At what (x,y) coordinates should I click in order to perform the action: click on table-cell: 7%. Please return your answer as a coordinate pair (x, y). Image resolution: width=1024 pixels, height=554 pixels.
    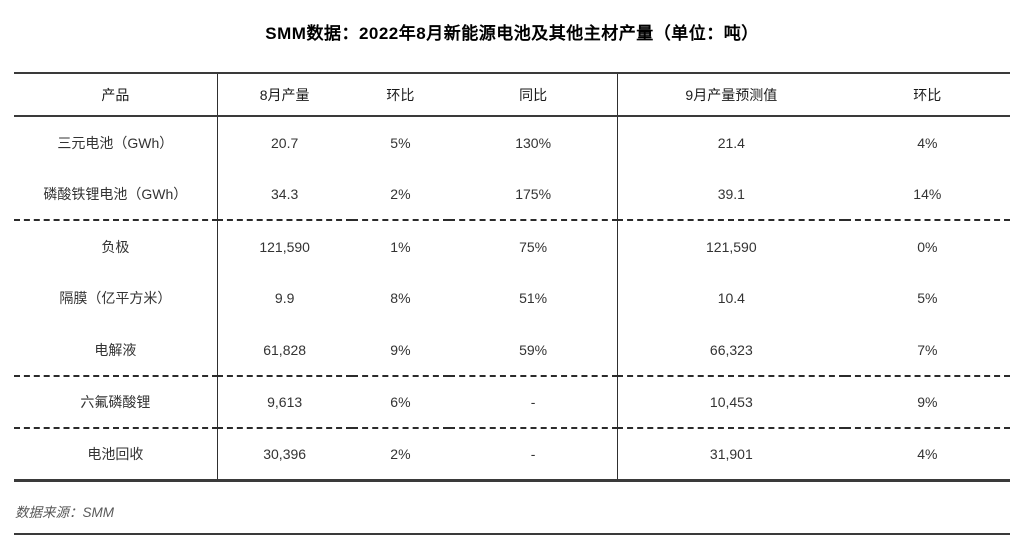
    Looking at the image, I should click on (927, 349).